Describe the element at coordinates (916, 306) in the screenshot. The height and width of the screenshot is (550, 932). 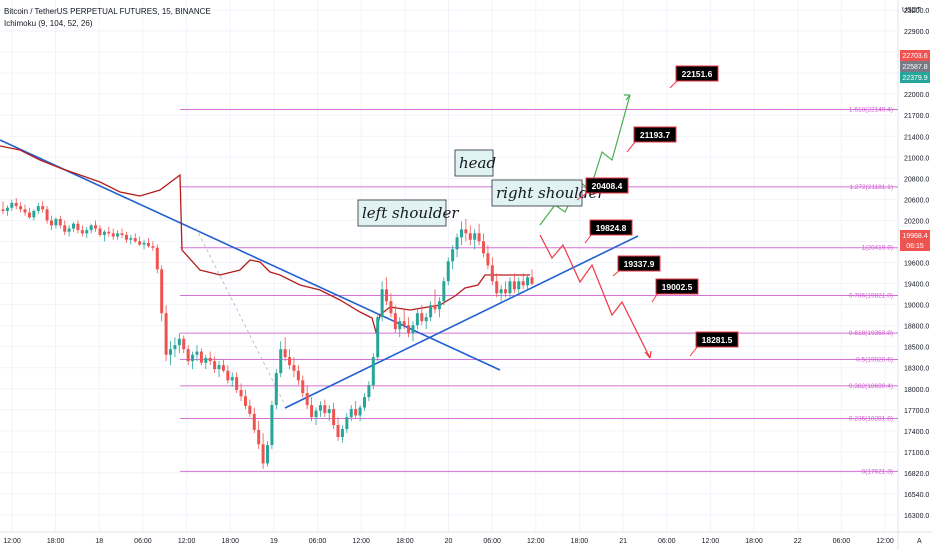
I see `y-tick-label: 19000.0` at that location.